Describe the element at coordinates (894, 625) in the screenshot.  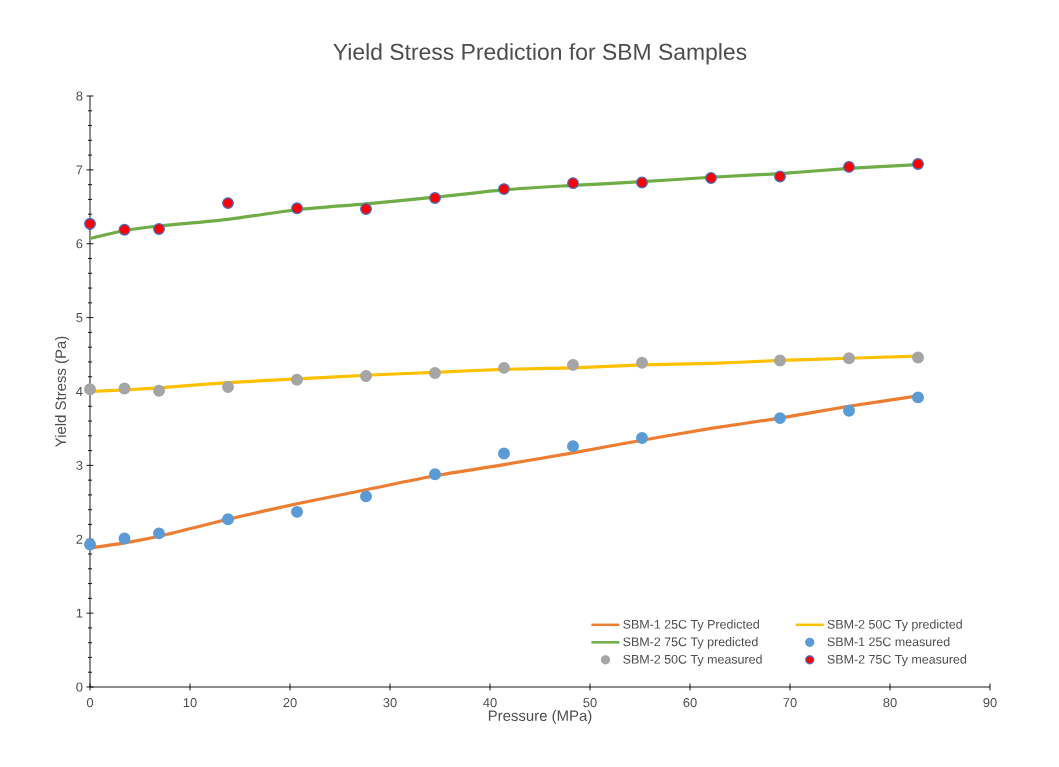
I see `legend-label: SBM-2 50C Ty predicted` at that location.